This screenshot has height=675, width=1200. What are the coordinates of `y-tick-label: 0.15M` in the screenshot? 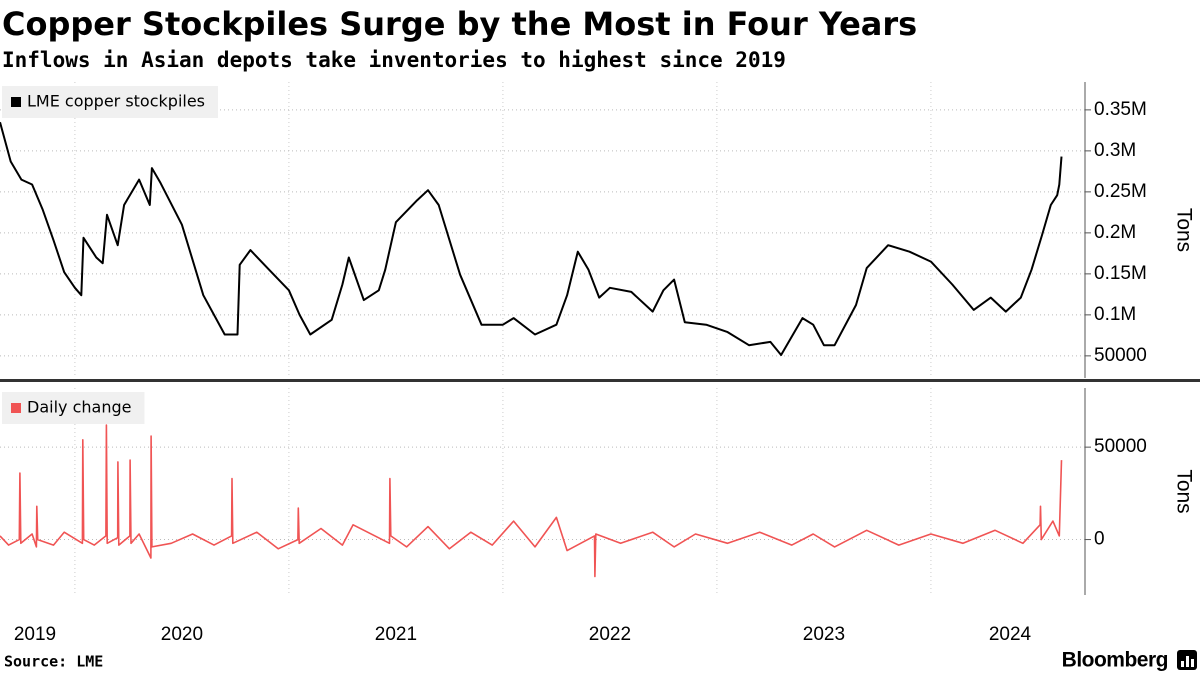 It's located at (1120, 273).